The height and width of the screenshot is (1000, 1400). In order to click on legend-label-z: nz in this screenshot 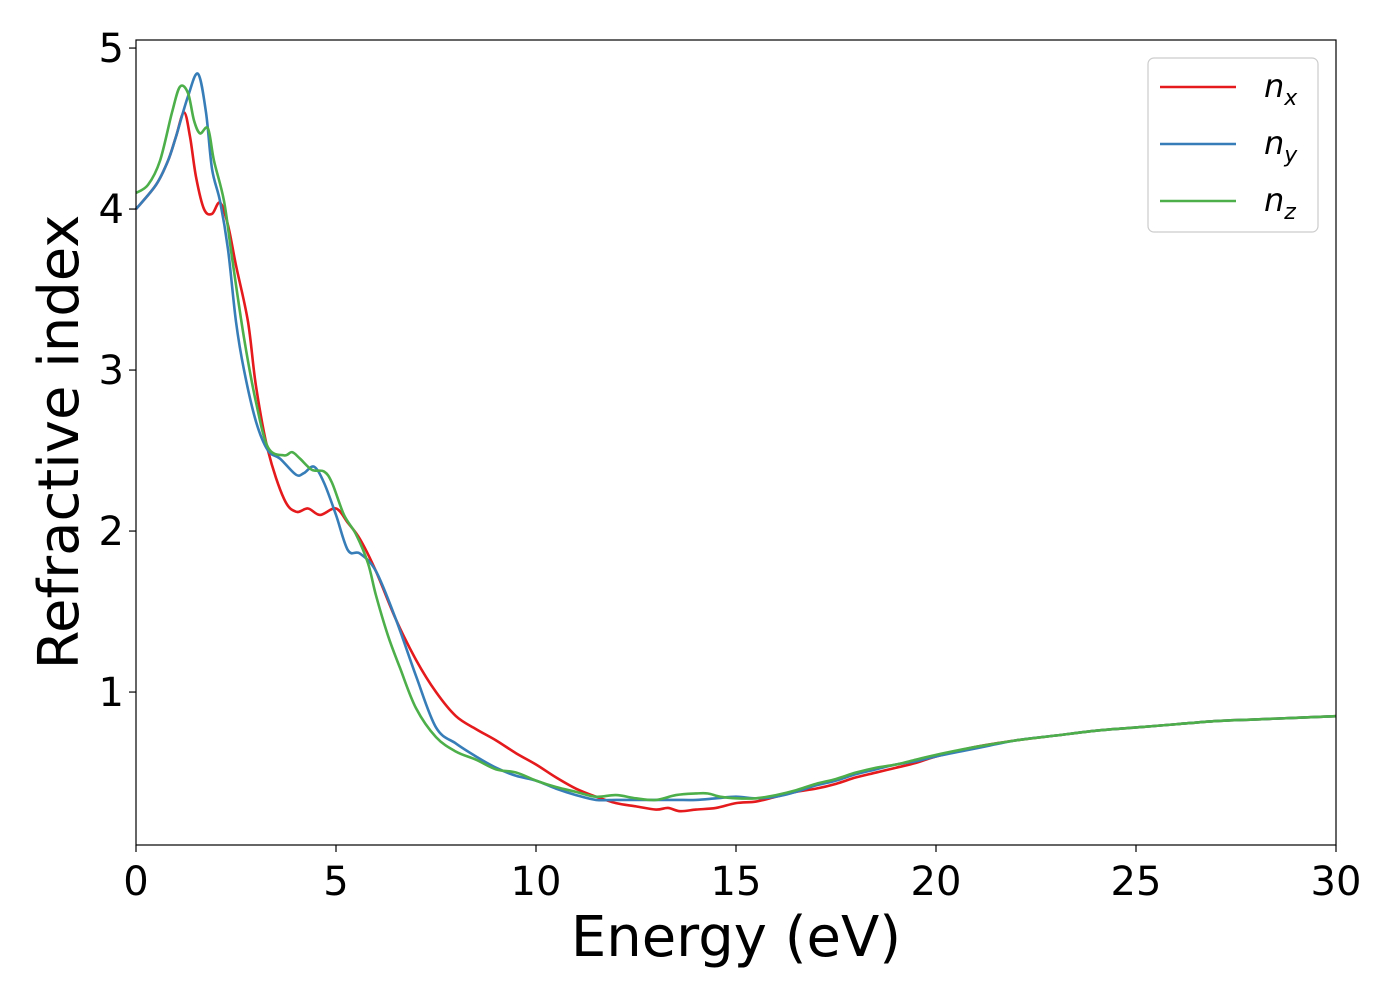, I will do `click(1280, 203)`.